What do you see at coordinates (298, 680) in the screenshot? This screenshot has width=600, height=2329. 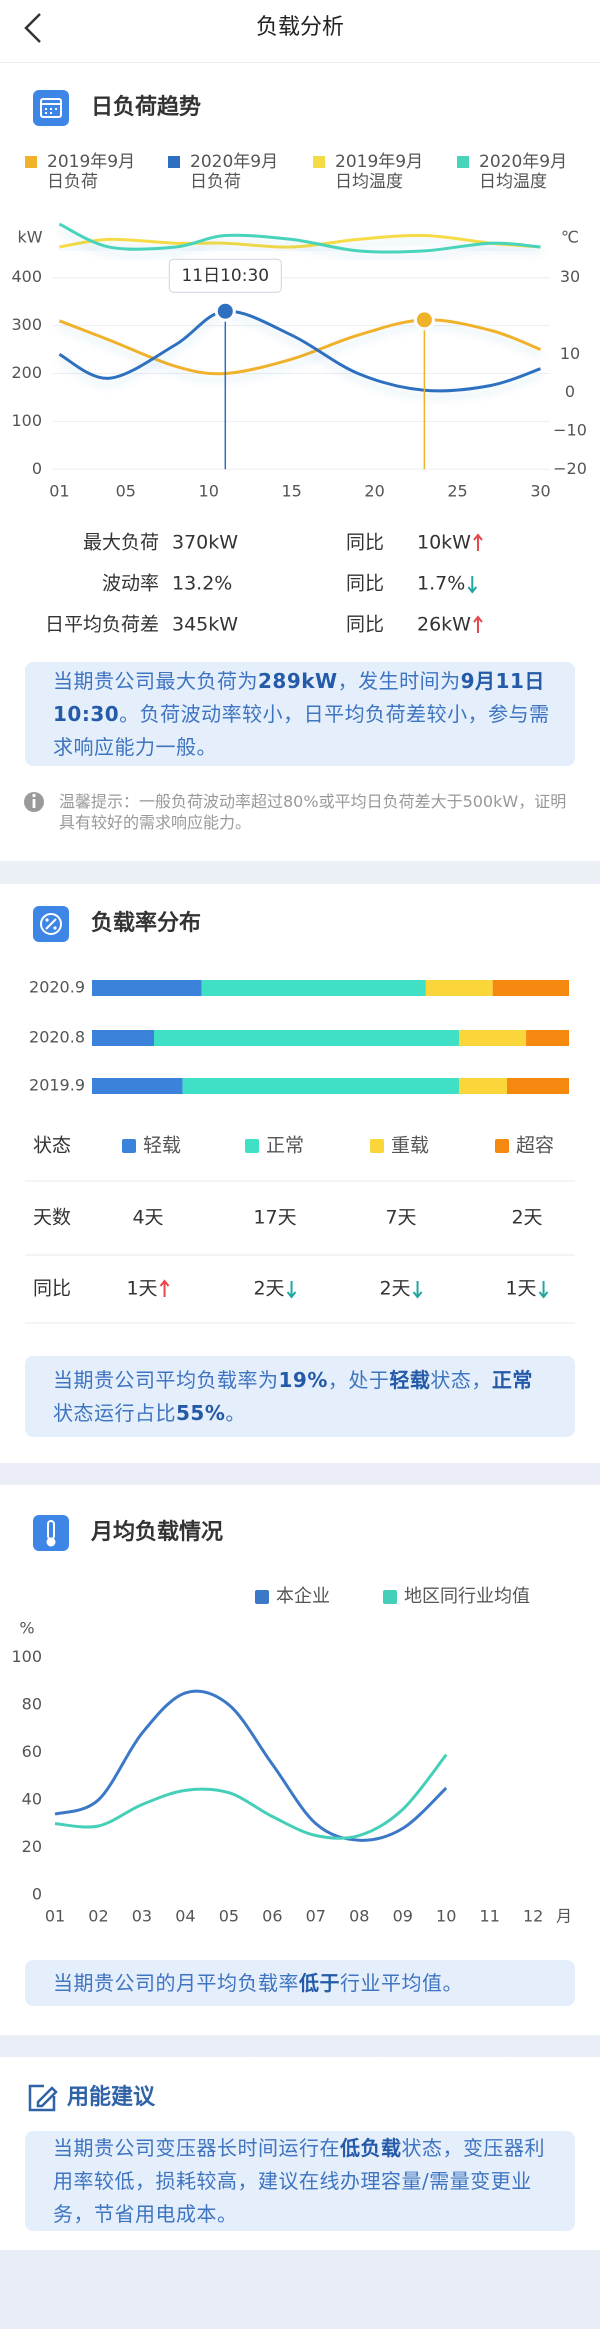 I see `summary-segment: 289kW` at bounding box center [298, 680].